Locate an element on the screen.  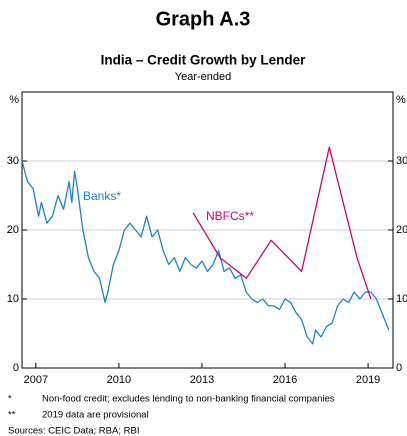
y2-tick-label: 20 is located at coordinates (401, 230).